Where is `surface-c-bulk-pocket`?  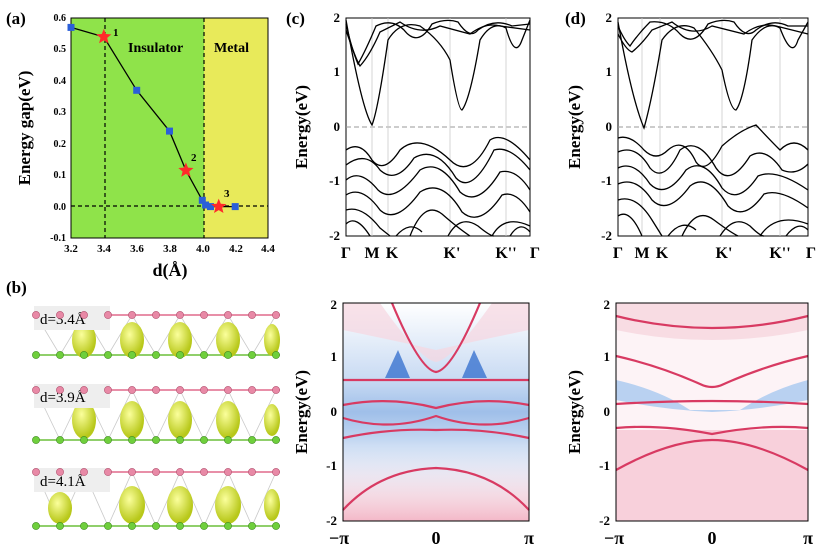 surface-c-bulk-pocket is located at coordinates (397, 364).